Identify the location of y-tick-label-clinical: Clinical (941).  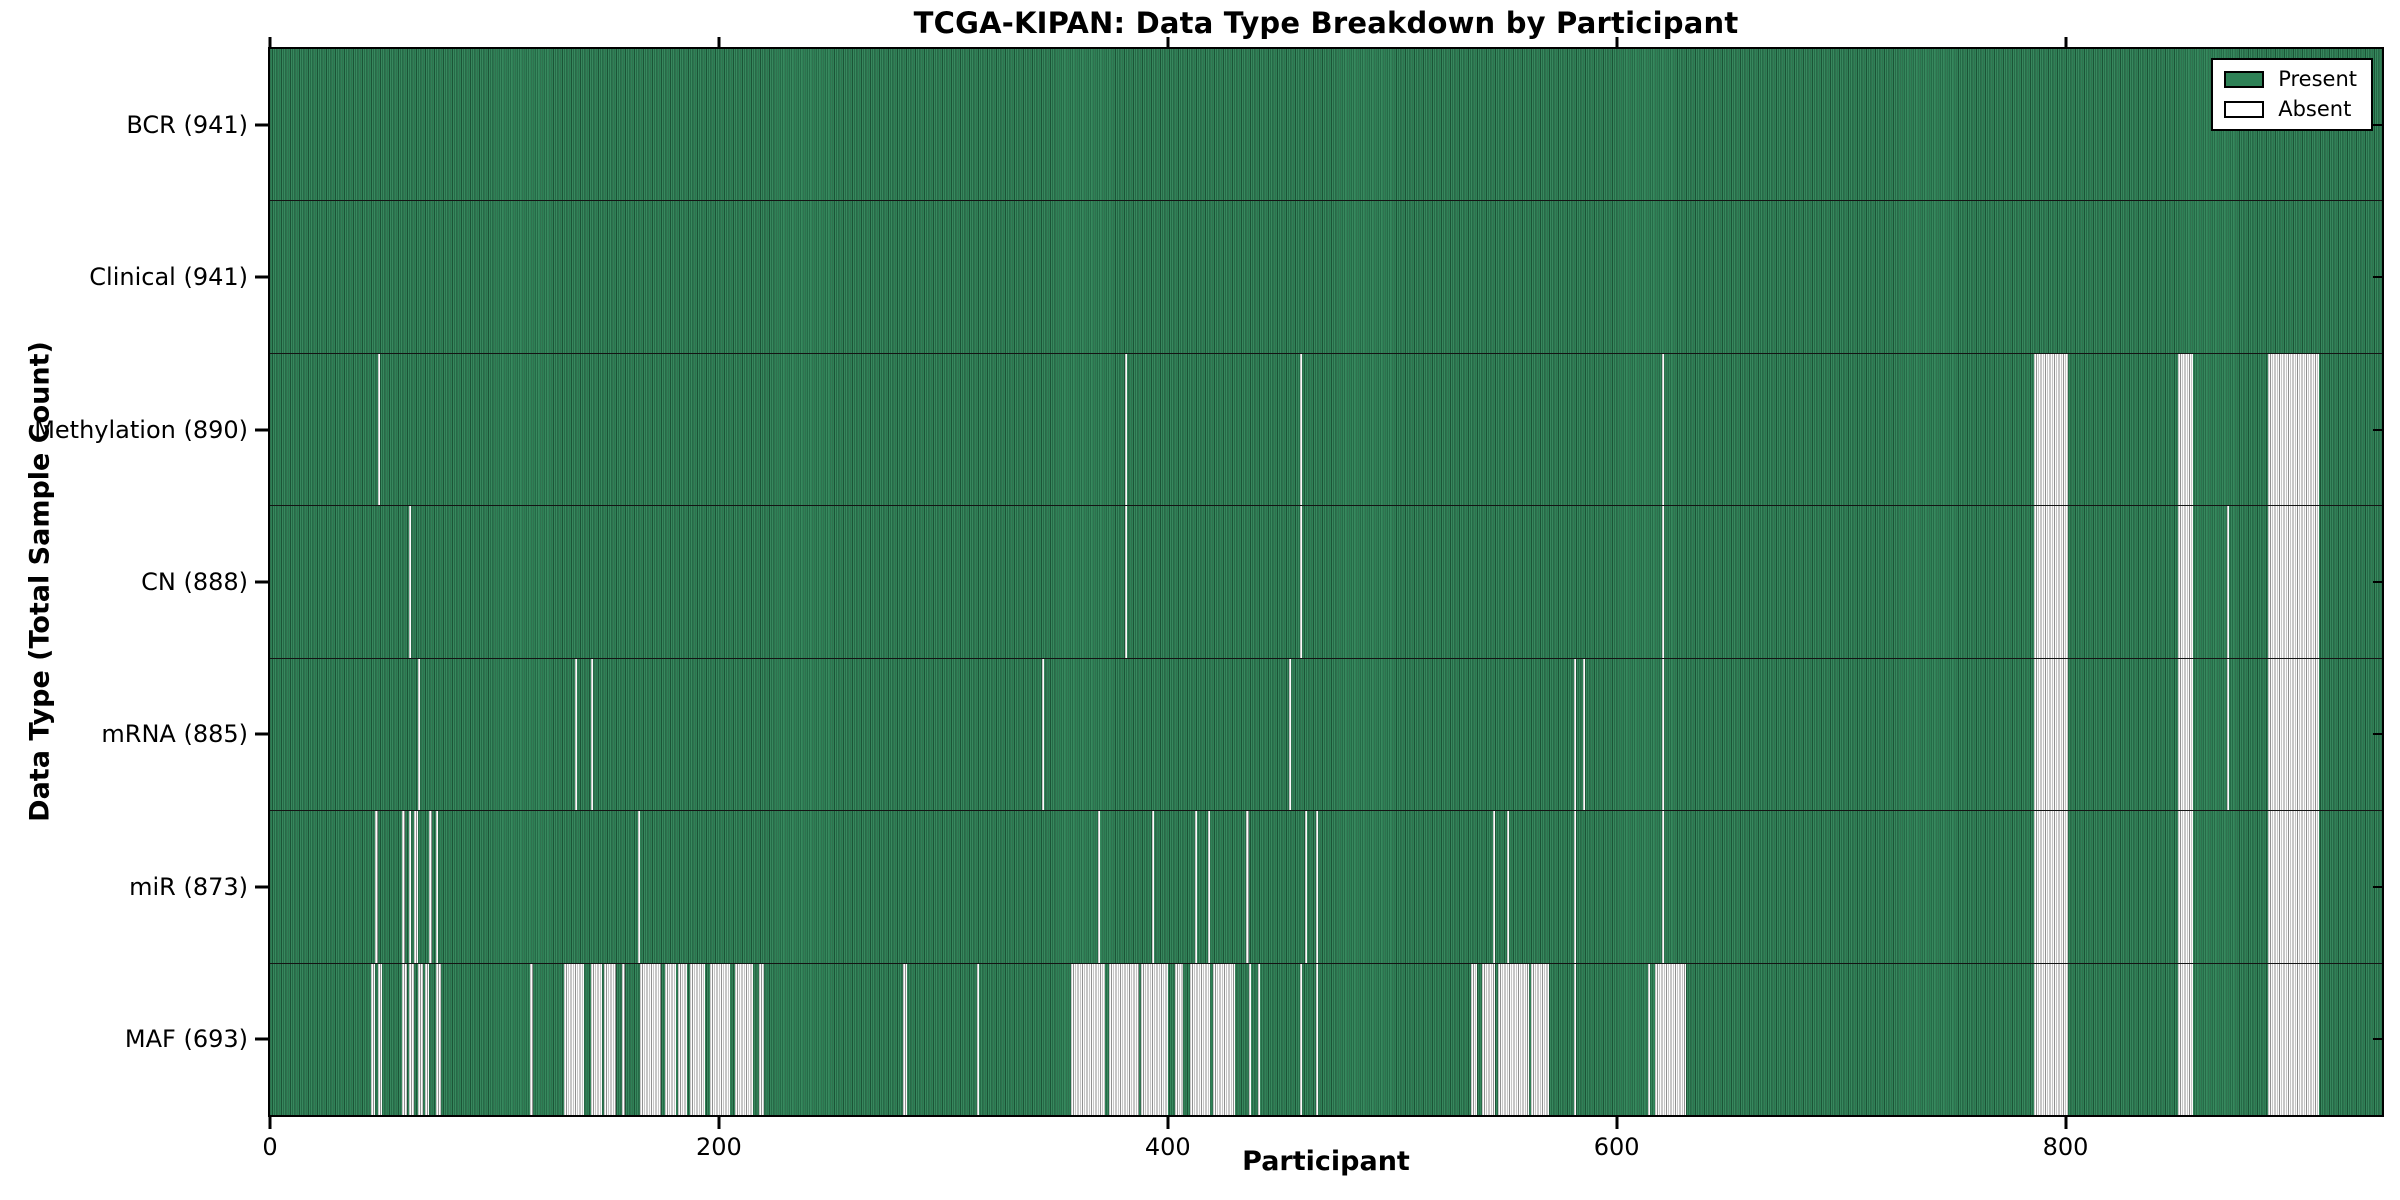
(168, 277).